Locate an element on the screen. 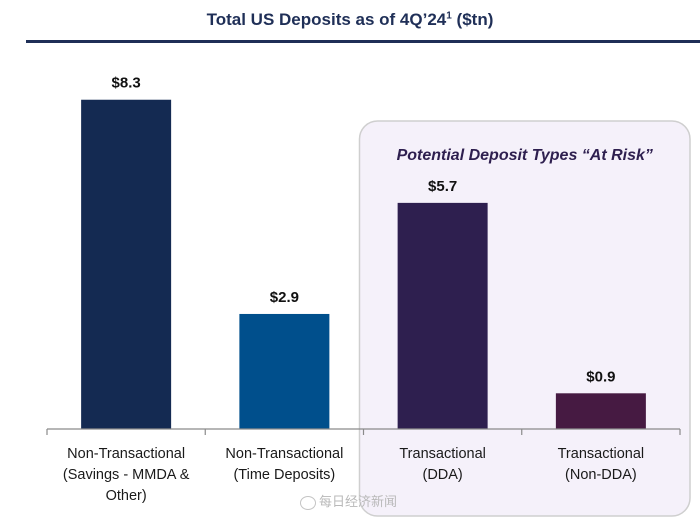  watermark-text: 每日经济新闻 is located at coordinates (358, 502).